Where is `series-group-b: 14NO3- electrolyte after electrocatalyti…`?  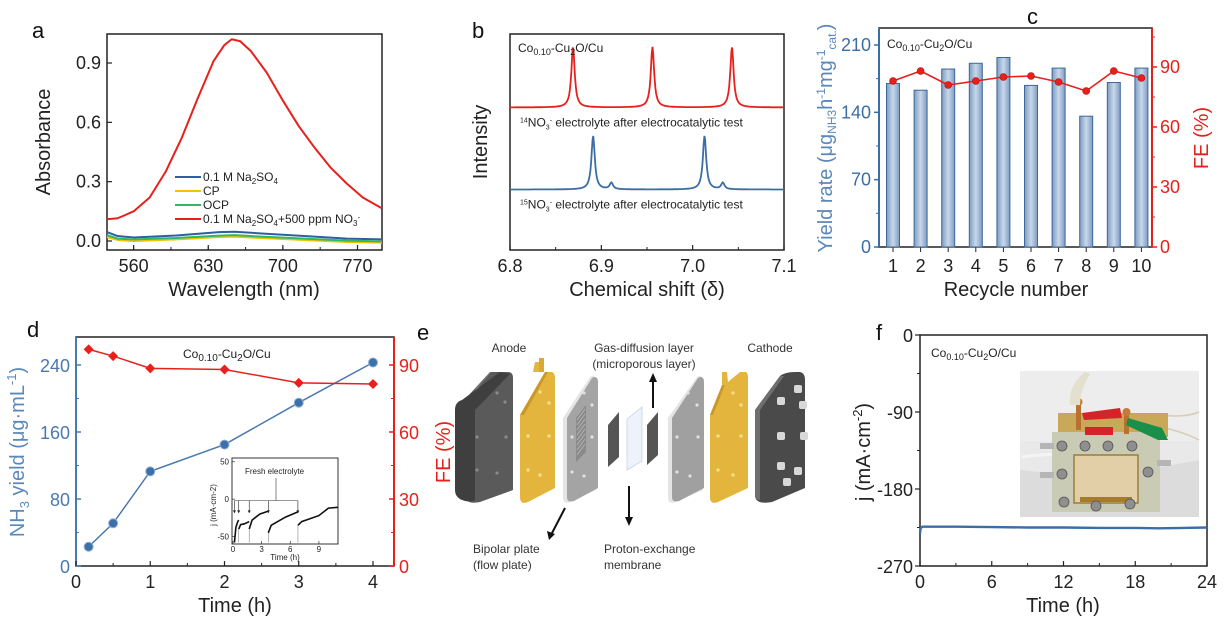 series-group-b: 14NO3- electrolyte after electrocatalyti… is located at coordinates (647, 130).